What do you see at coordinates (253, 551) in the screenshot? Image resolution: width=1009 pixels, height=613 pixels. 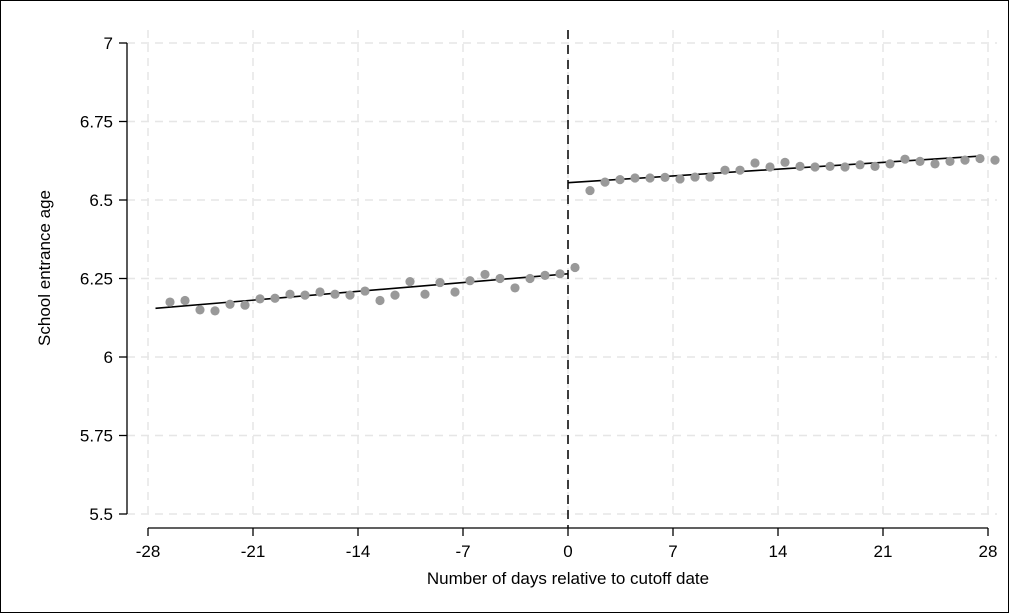 I see `x-tick-label: -21` at bounding box center [253, 551].